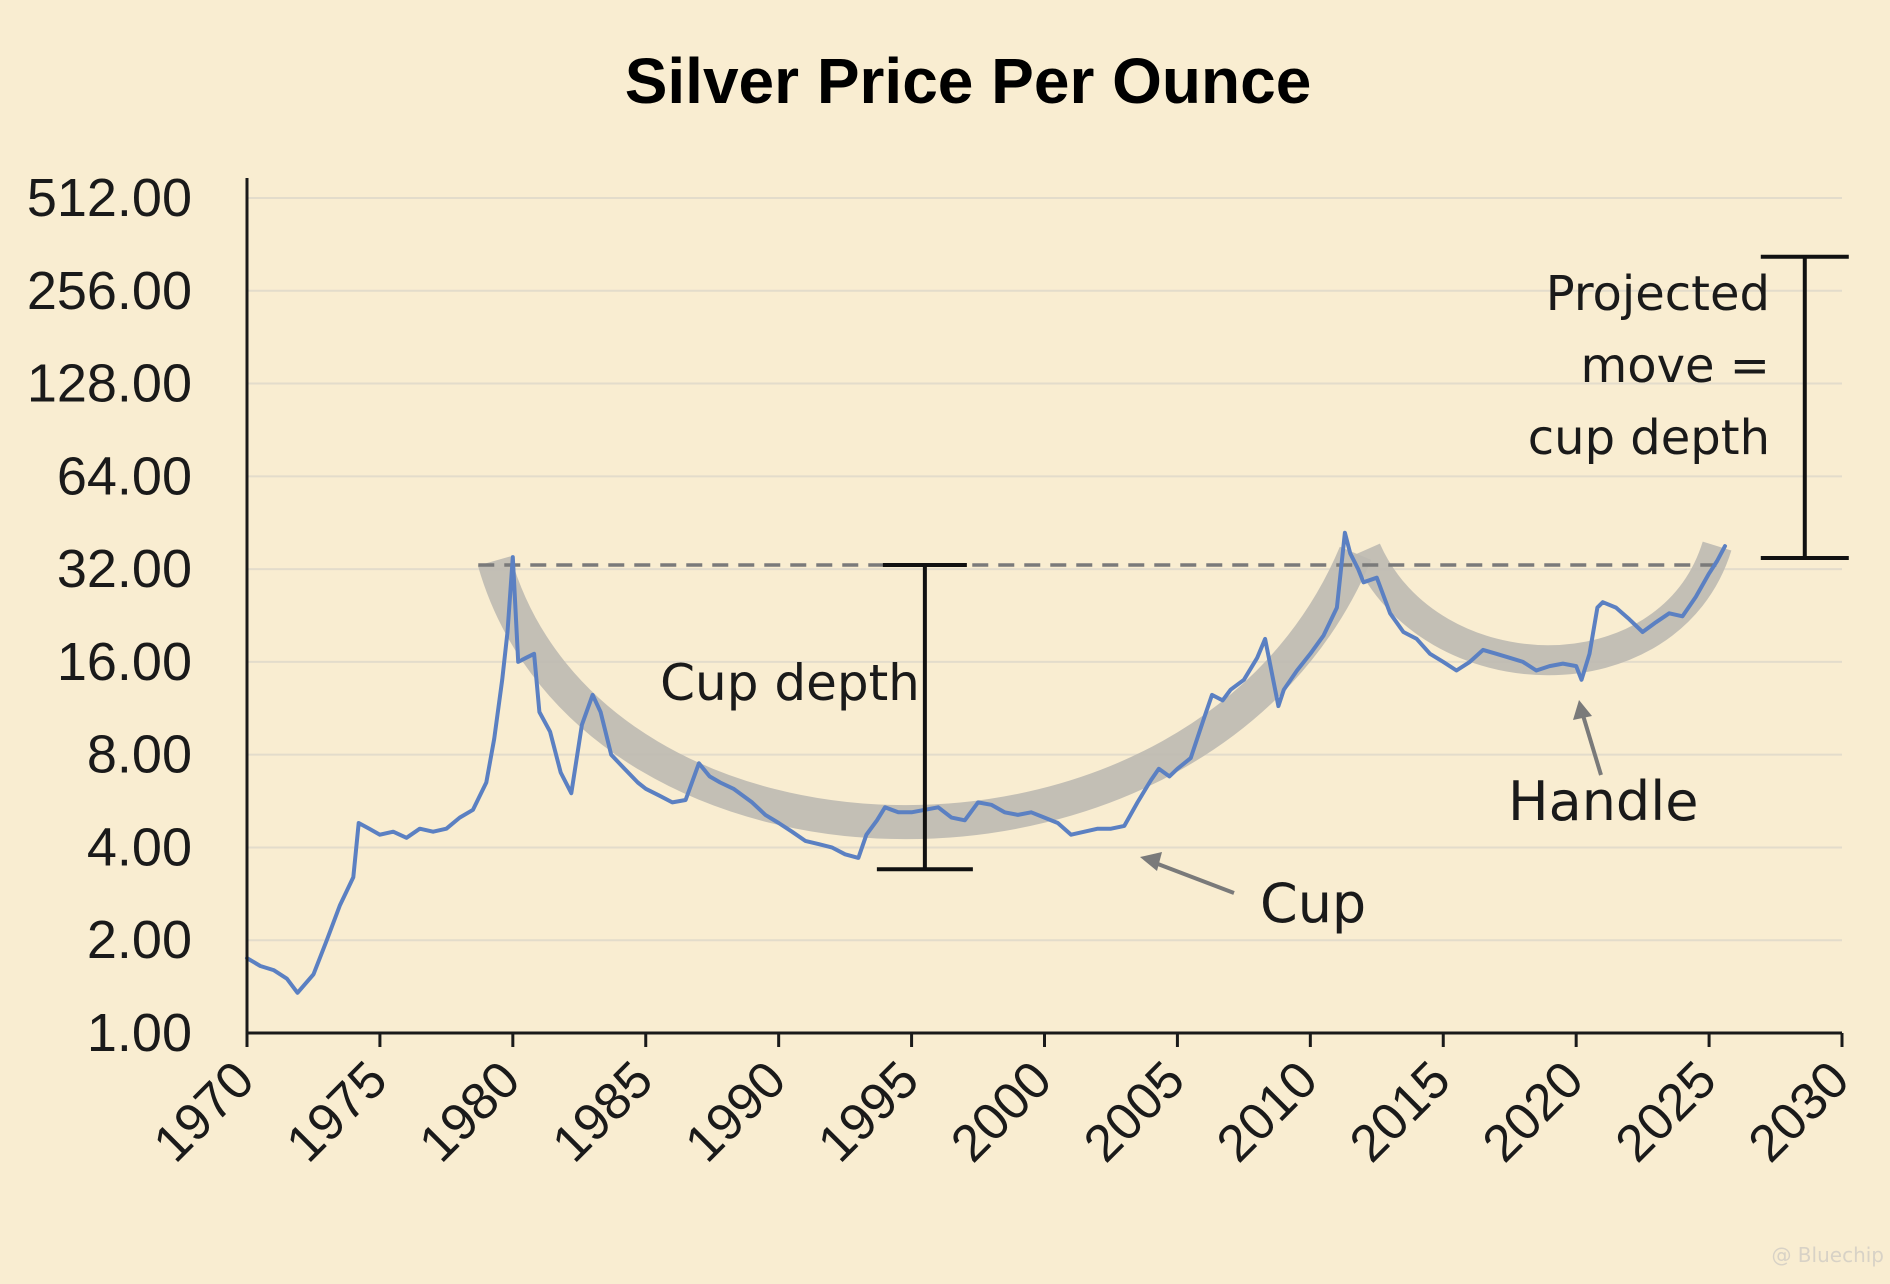 The height and width of the screenshot is (1284, 1890). I want to click on projected-label-line3: cup depth, so click(1649, 438).